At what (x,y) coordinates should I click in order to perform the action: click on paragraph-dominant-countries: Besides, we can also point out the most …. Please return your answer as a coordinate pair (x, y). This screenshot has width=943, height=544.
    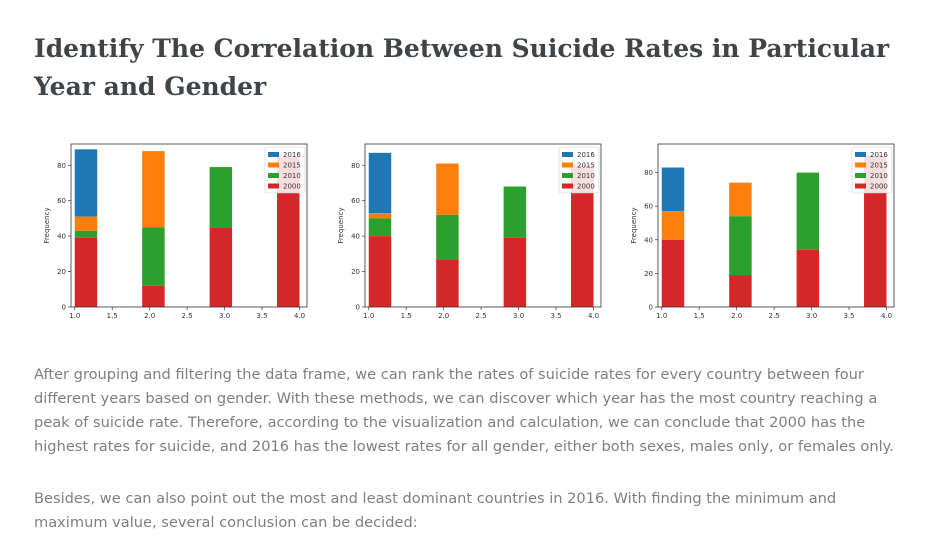
    Looking at the image, I should click on (435, 510).